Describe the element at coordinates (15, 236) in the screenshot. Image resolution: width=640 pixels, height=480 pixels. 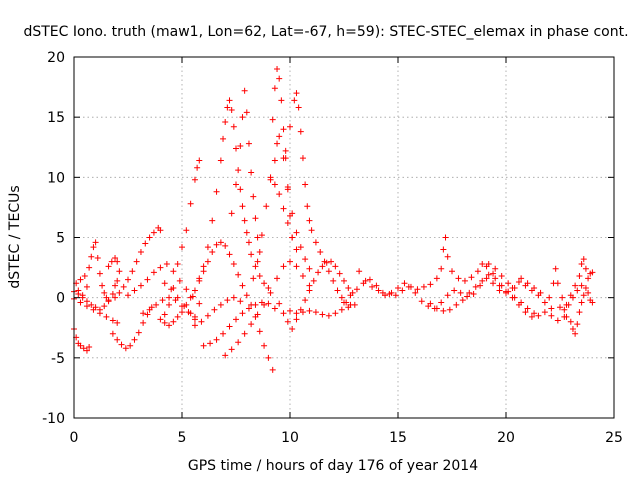
I see `y-axis-label: dSTEC / TECUs` at that location.